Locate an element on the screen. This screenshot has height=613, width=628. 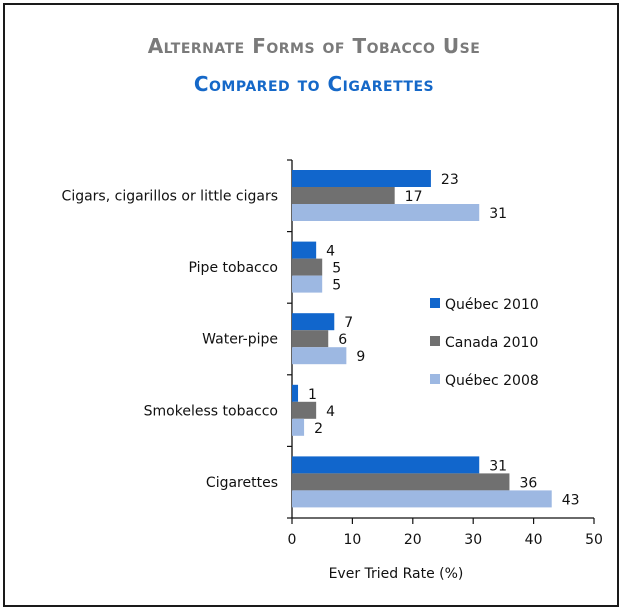
chart-title: Alternate Forms of Tobacco Use is located at coordinates (314, 46).